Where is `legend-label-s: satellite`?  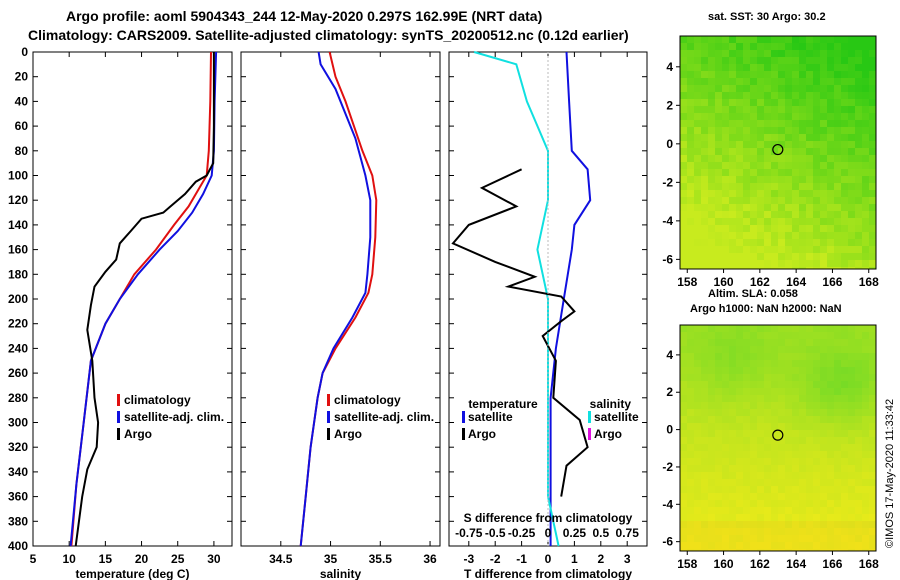 legend-label-s: satellite is located at coordinates (616, 417).